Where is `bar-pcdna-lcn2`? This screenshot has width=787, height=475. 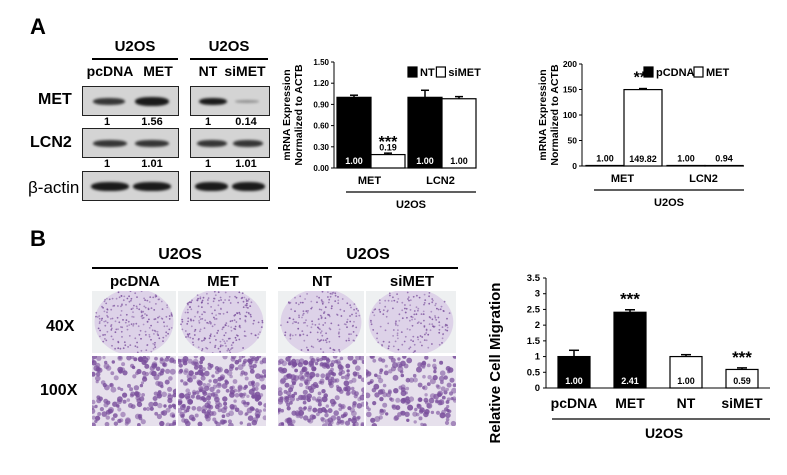 bar-pcdna-lcn2 is located at coordinates (686, 165).